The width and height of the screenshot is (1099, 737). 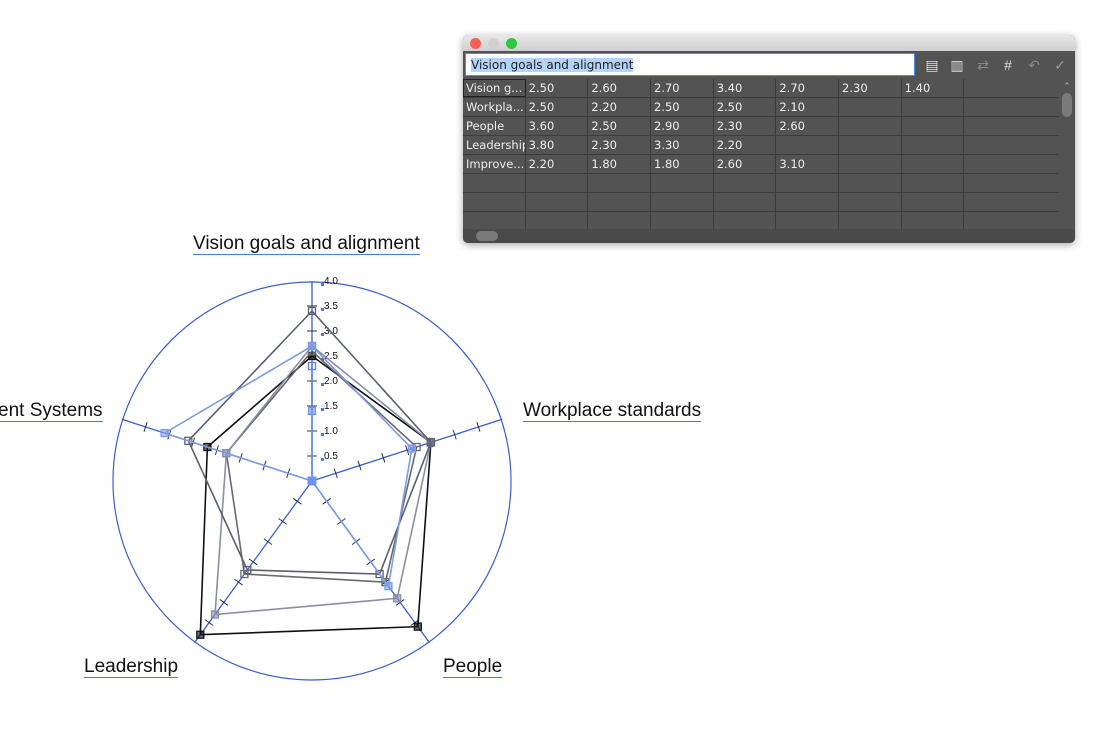 What do you see at coordinates (331, 456) in the screenshot?
I see `tick-label: 0.5` at bounding box center [331, 456].